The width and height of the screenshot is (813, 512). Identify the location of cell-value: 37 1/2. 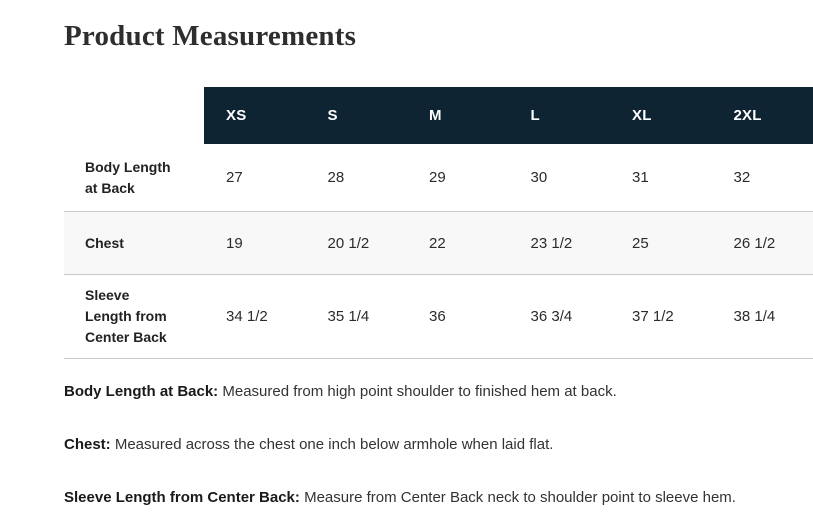
(653, 316).